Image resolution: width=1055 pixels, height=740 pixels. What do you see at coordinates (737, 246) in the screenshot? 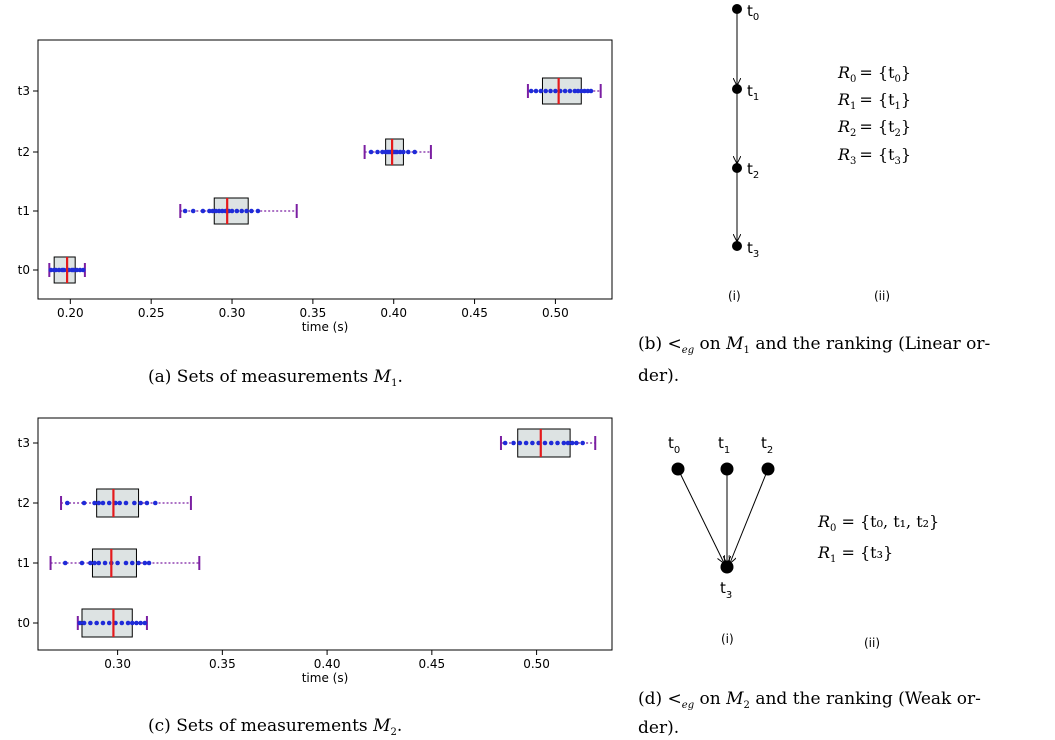
I see `node-t3` at bounding box center [737, 246].